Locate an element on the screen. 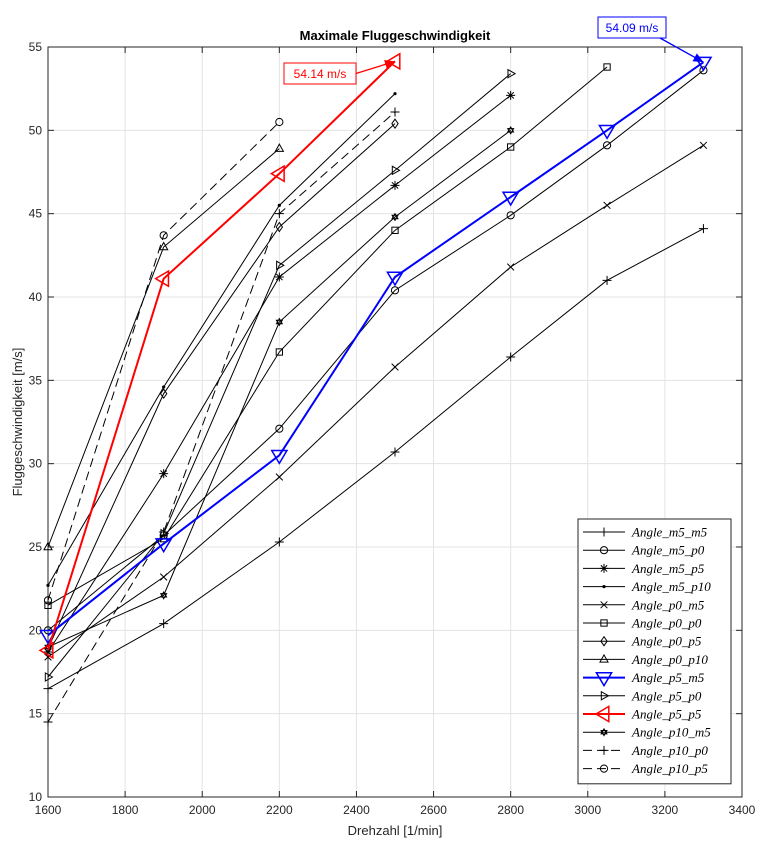 The width and height of the screenshot is (778, 854). x-tick-label: 3200 is located at coordinates (665, 810).